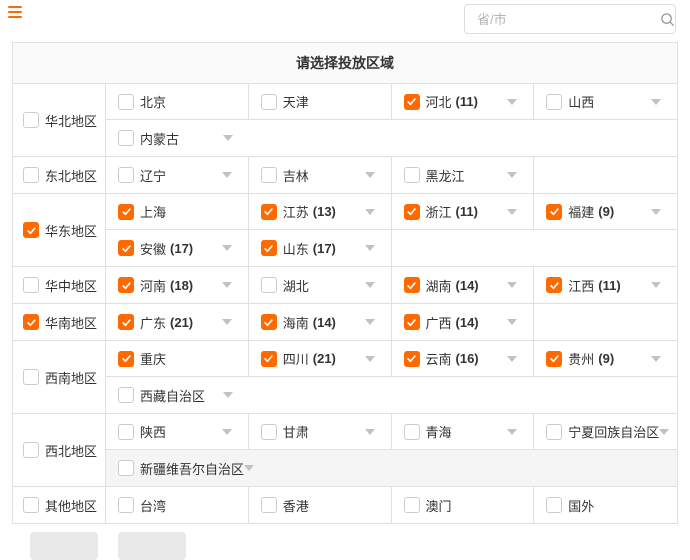 The image size is (690, 560). I want to click on province-line: 内蒙古, so click(391, 138).